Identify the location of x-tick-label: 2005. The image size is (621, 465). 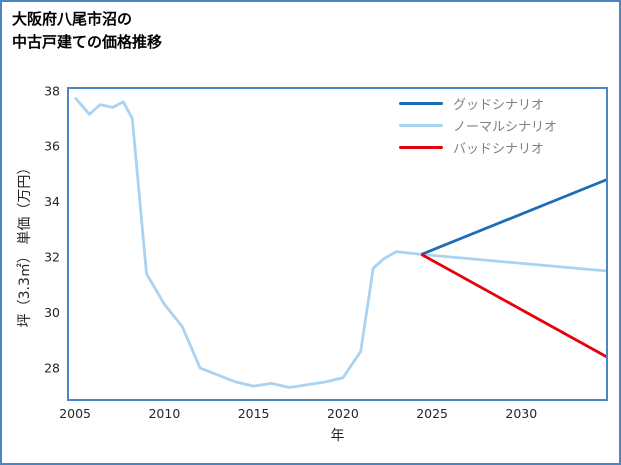
(75, 413).